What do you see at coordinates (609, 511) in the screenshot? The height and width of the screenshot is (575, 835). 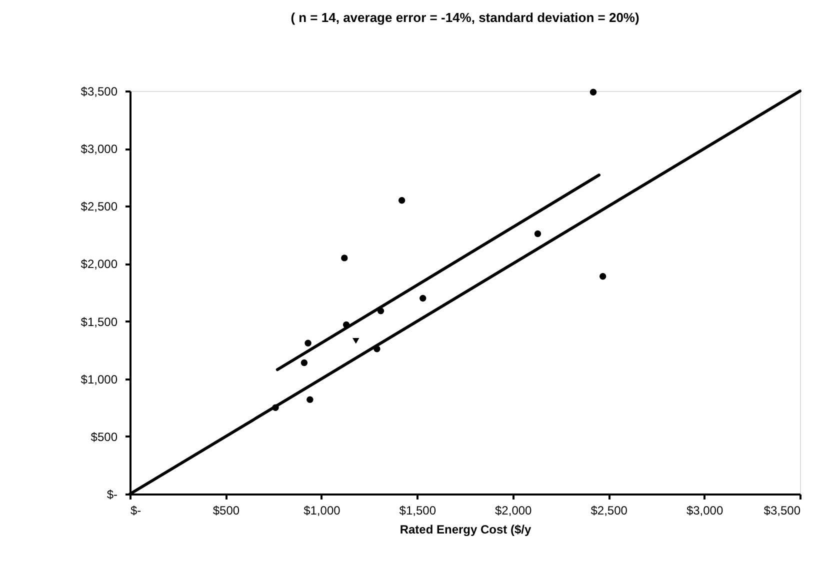 I see `x-tick-label: $2,500` at bounding box center [609, 511].